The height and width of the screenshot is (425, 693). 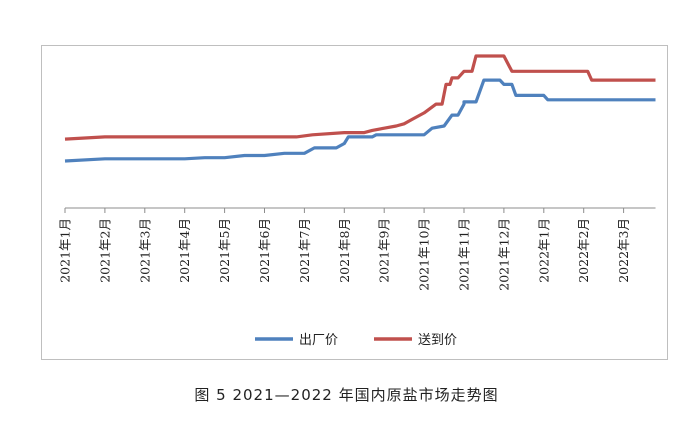 I want to click on legend-label: 出厂价, so click(x=318, y=340).